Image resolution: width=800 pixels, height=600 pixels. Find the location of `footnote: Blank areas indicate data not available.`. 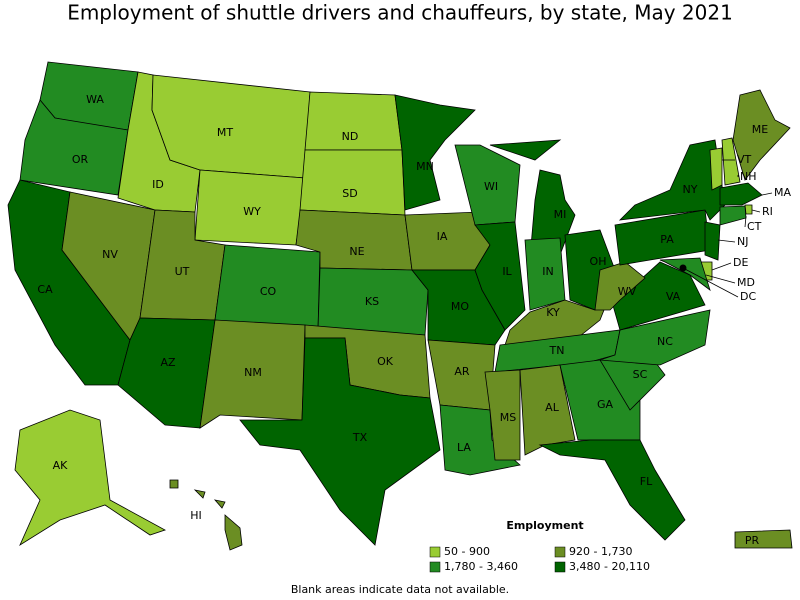

footnote: Blank areas indicate data not available. is located at coordinates (400, 589).